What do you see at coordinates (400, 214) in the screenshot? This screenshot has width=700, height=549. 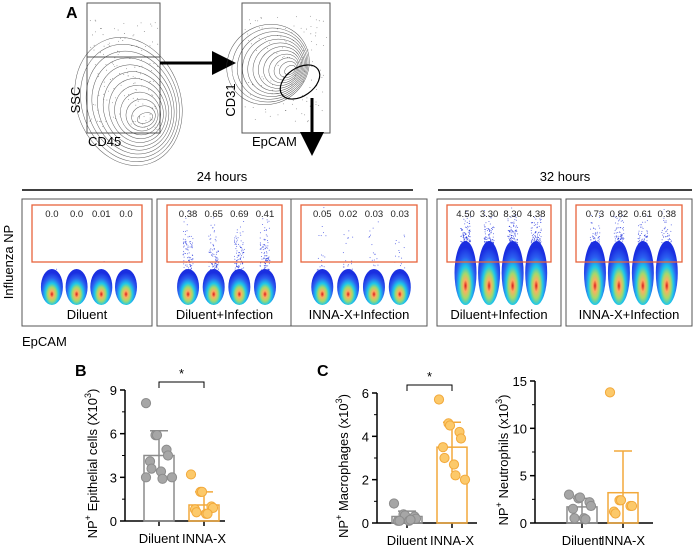 I see `gate-percentage: 0.03` at bounding box center [400, 214].